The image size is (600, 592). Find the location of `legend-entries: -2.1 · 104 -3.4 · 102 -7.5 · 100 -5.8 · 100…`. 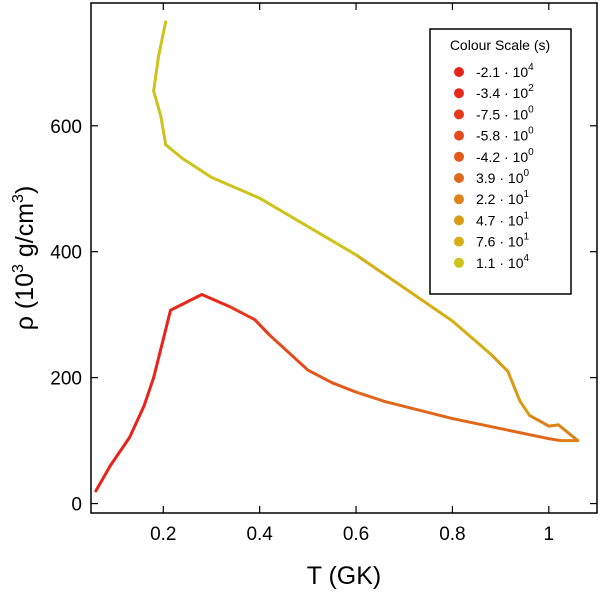

legend-entries: -2.1 · 104 -3.4 · 102 -7.5 · 100 -5.8 · 100… is located at coordinates (494, 166).